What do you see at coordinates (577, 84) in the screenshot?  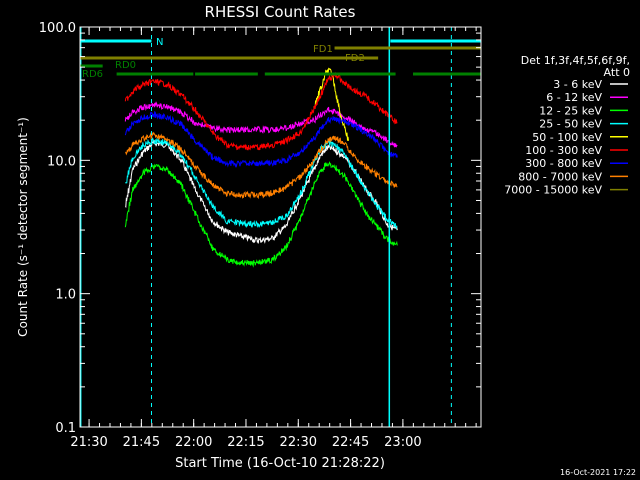 I see `legend-label: 3 - 6 keV` at bounding box center [577, 84].